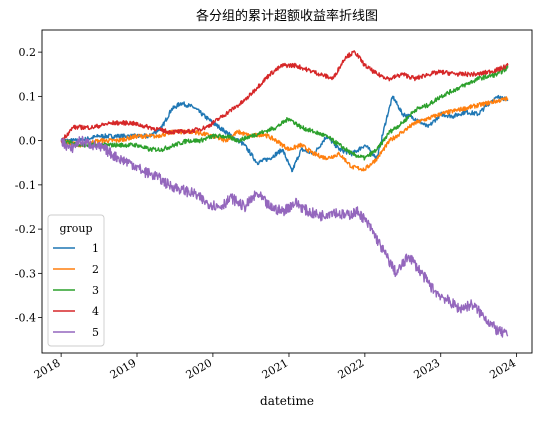 The height and width of the screenshot is (425, 546). I want to click on legend-entries: 1 2 3 4 5, so click(76, 290).